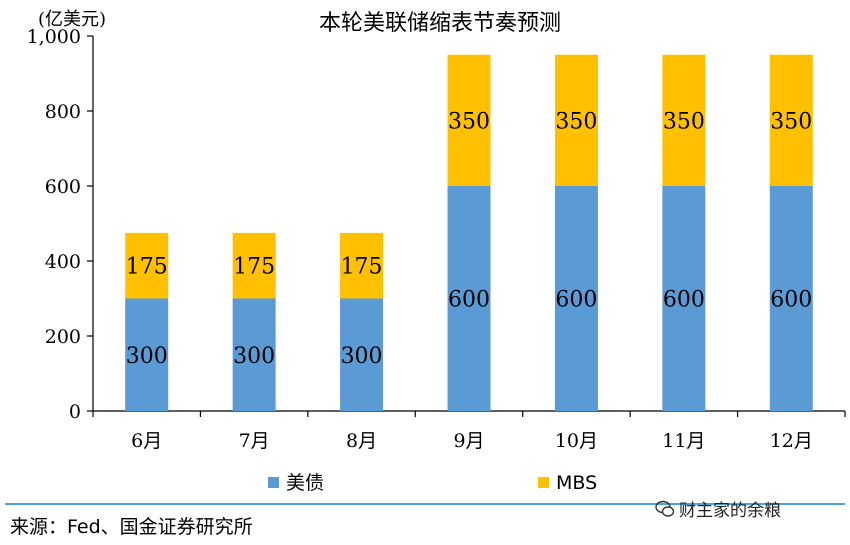 This screenshot has width=850, height=545. What do you see at coordinates (665, 508) in the screenshot?
I see `wechat-icon` at bounding box center [665, 508].